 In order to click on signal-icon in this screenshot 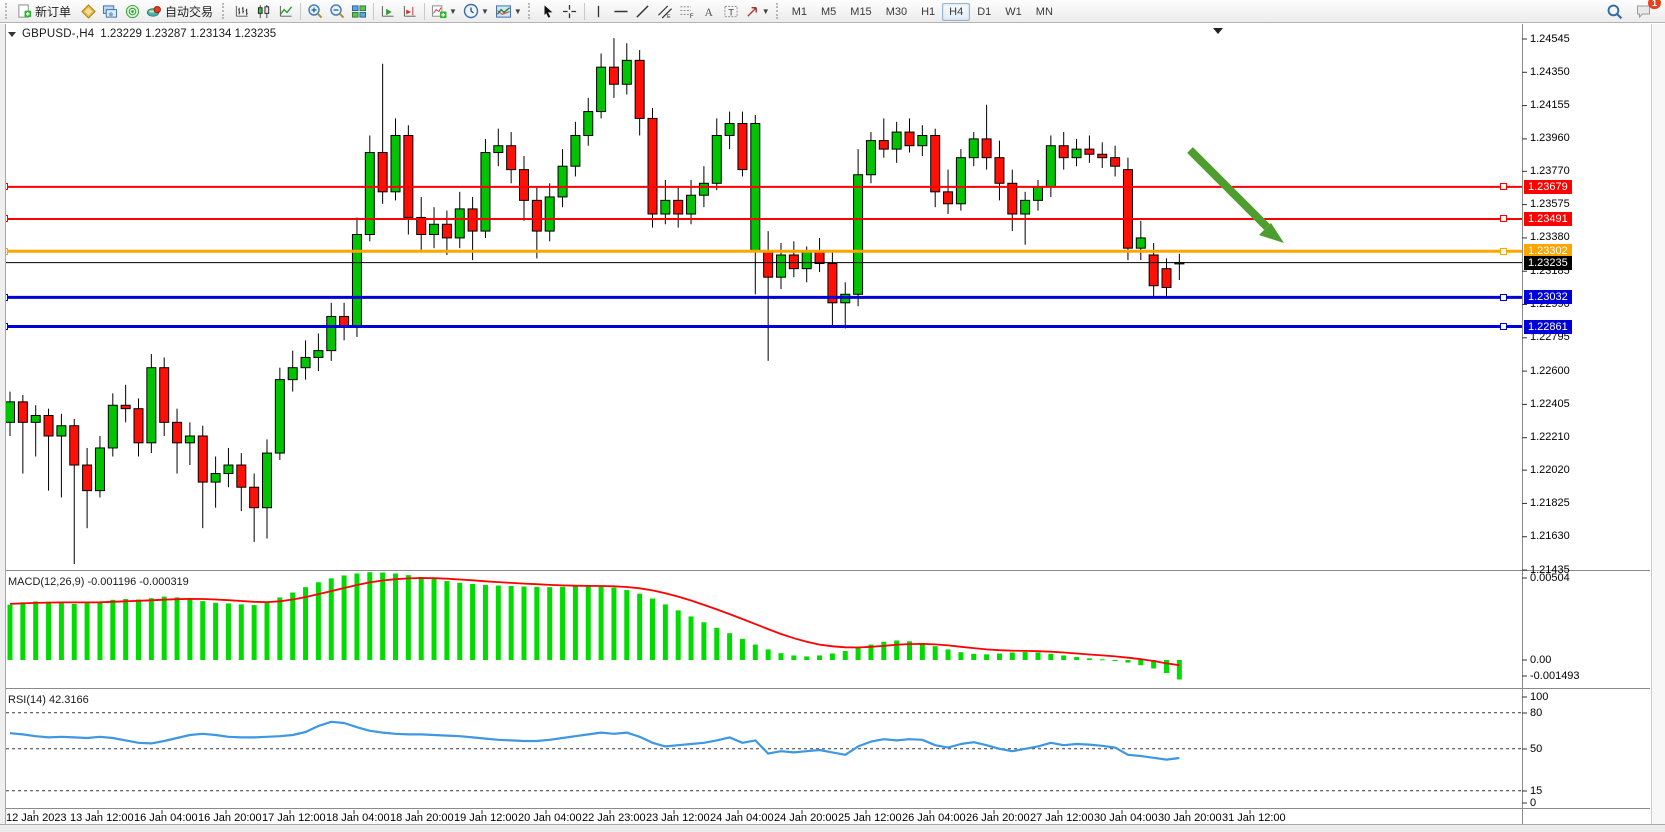, I will do `click(132, 11)`.